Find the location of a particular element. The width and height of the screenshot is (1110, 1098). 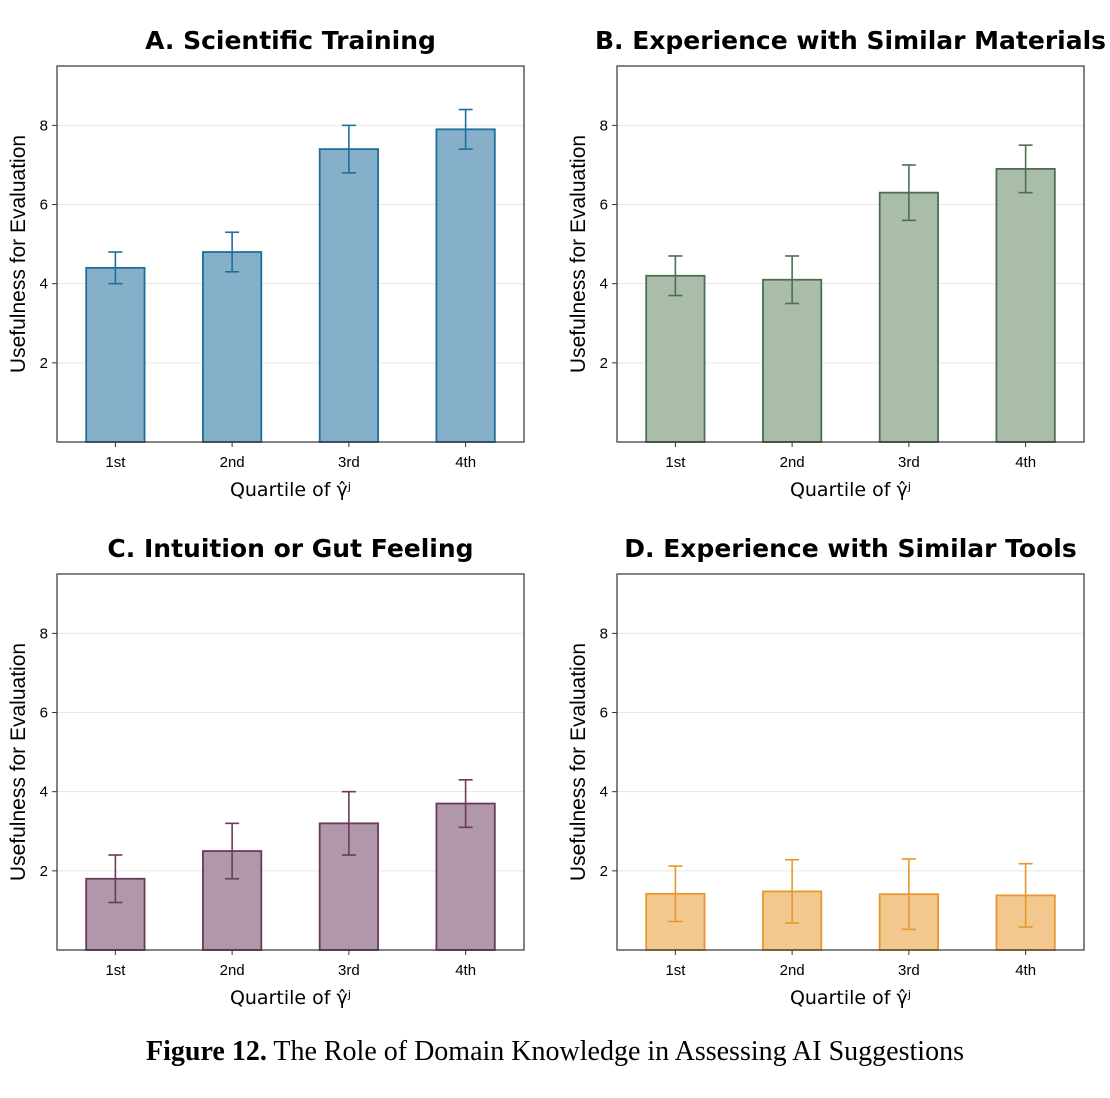

chart-title: B. Experience with Similar Materials is located at coordinates (850, 40).